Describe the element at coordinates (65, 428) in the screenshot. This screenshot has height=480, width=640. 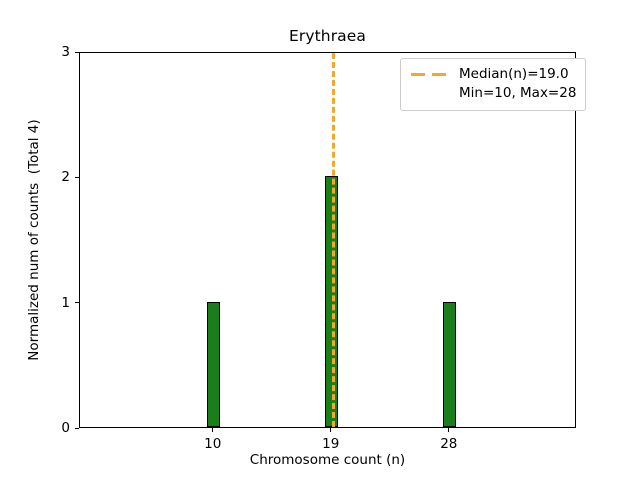
I see `y-tick-label: 0` at that location.